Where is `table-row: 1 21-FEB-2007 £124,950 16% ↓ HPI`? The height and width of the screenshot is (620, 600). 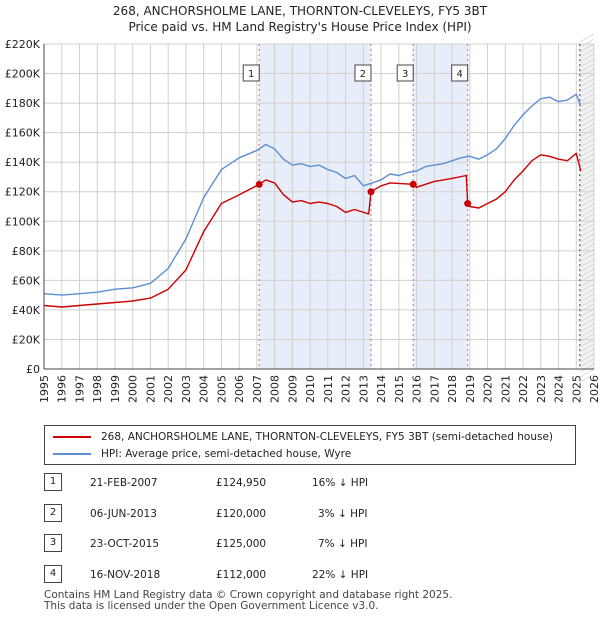
table-row: 1 21-FEB-2007 £124,950 16% ↓ HPI is located at coordinates (314, 488).